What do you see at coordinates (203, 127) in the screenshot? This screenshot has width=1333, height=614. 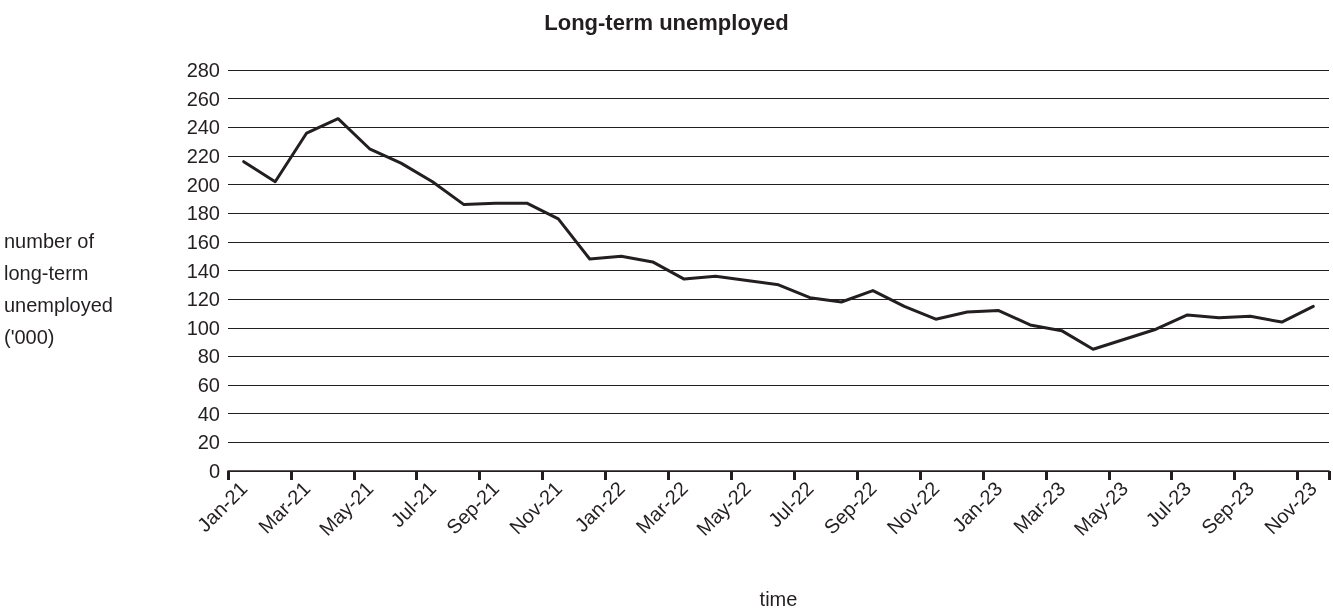 I see `y-tick-label: 240` at bounding box center [203, 127].